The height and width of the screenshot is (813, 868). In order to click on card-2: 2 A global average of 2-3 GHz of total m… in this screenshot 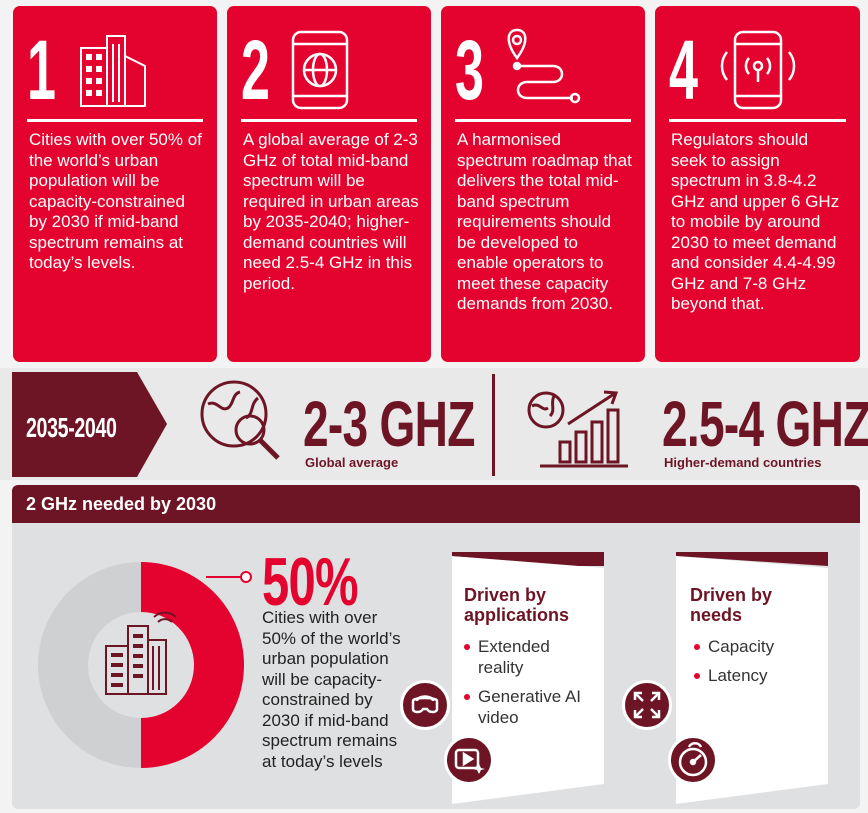, I will do `click(329, 184)`.